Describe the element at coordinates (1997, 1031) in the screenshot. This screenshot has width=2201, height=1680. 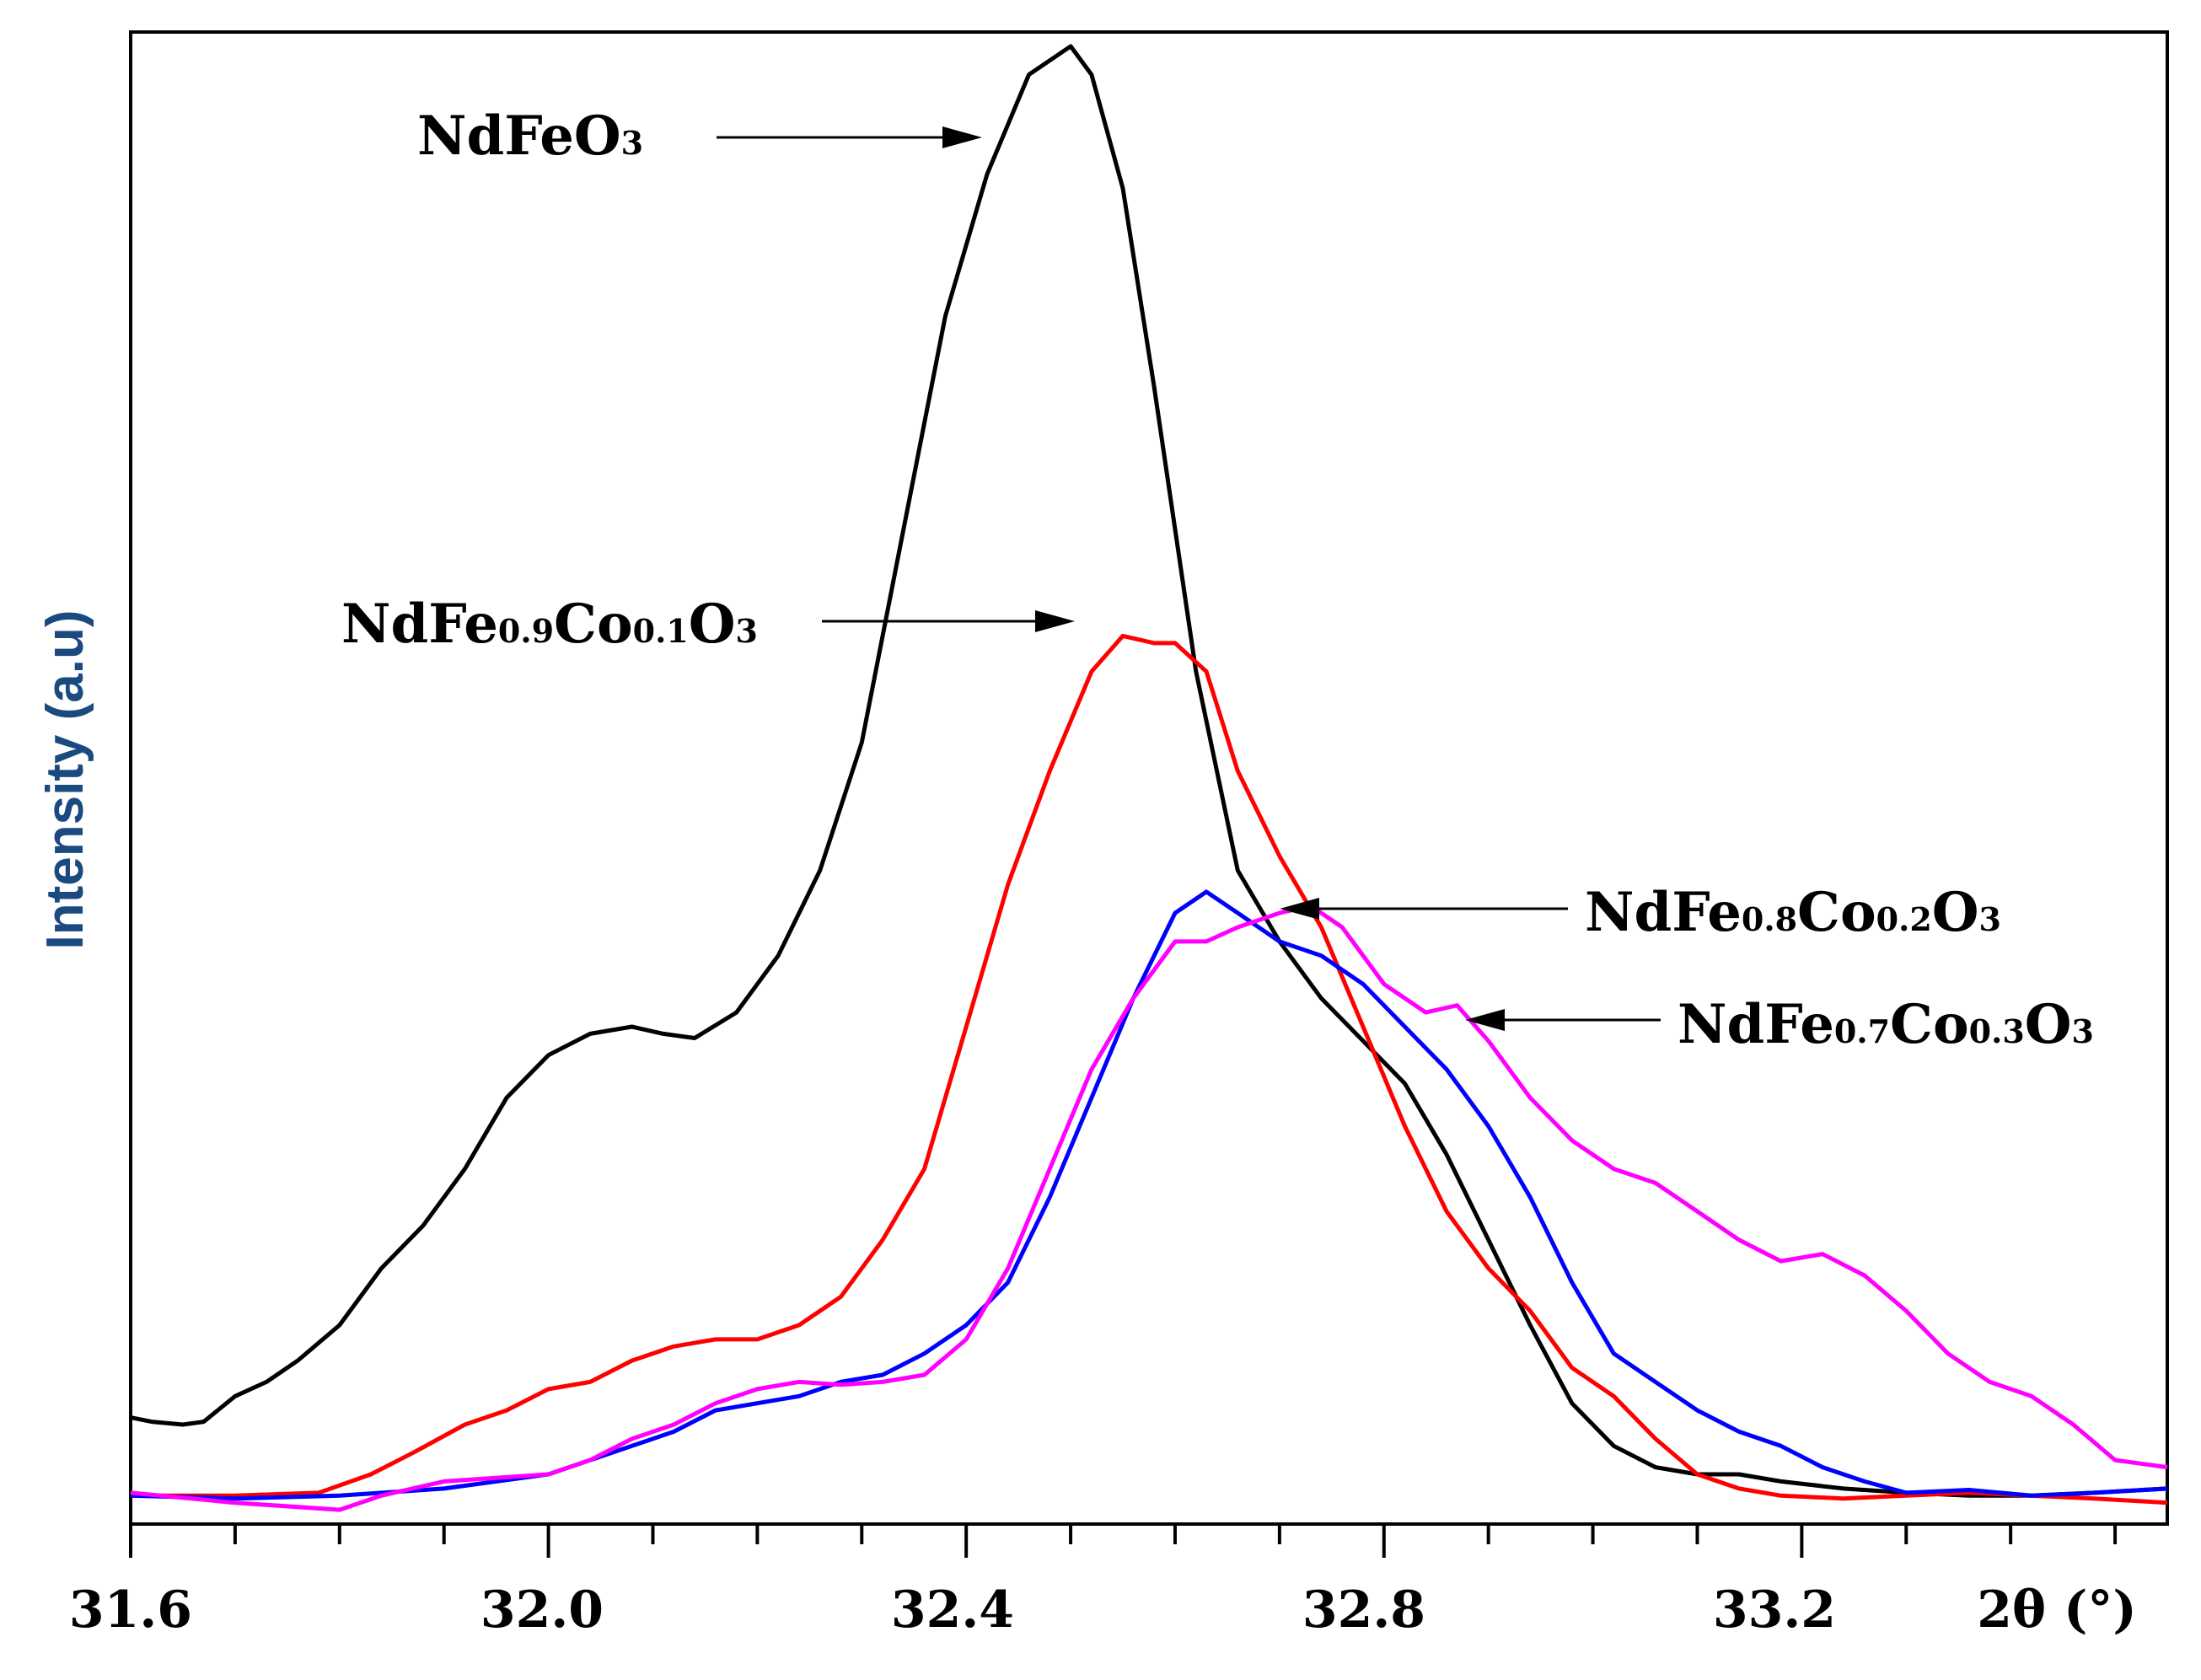
I see `anno-sub: 0.3` at that location.